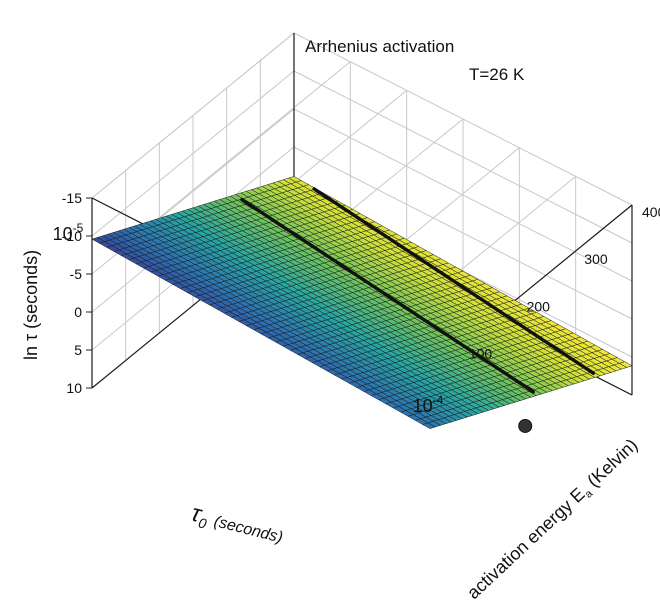 The width and height of the screenshot is (660, 603). I want to click on z-tick-label: -5, so click(76, 274).